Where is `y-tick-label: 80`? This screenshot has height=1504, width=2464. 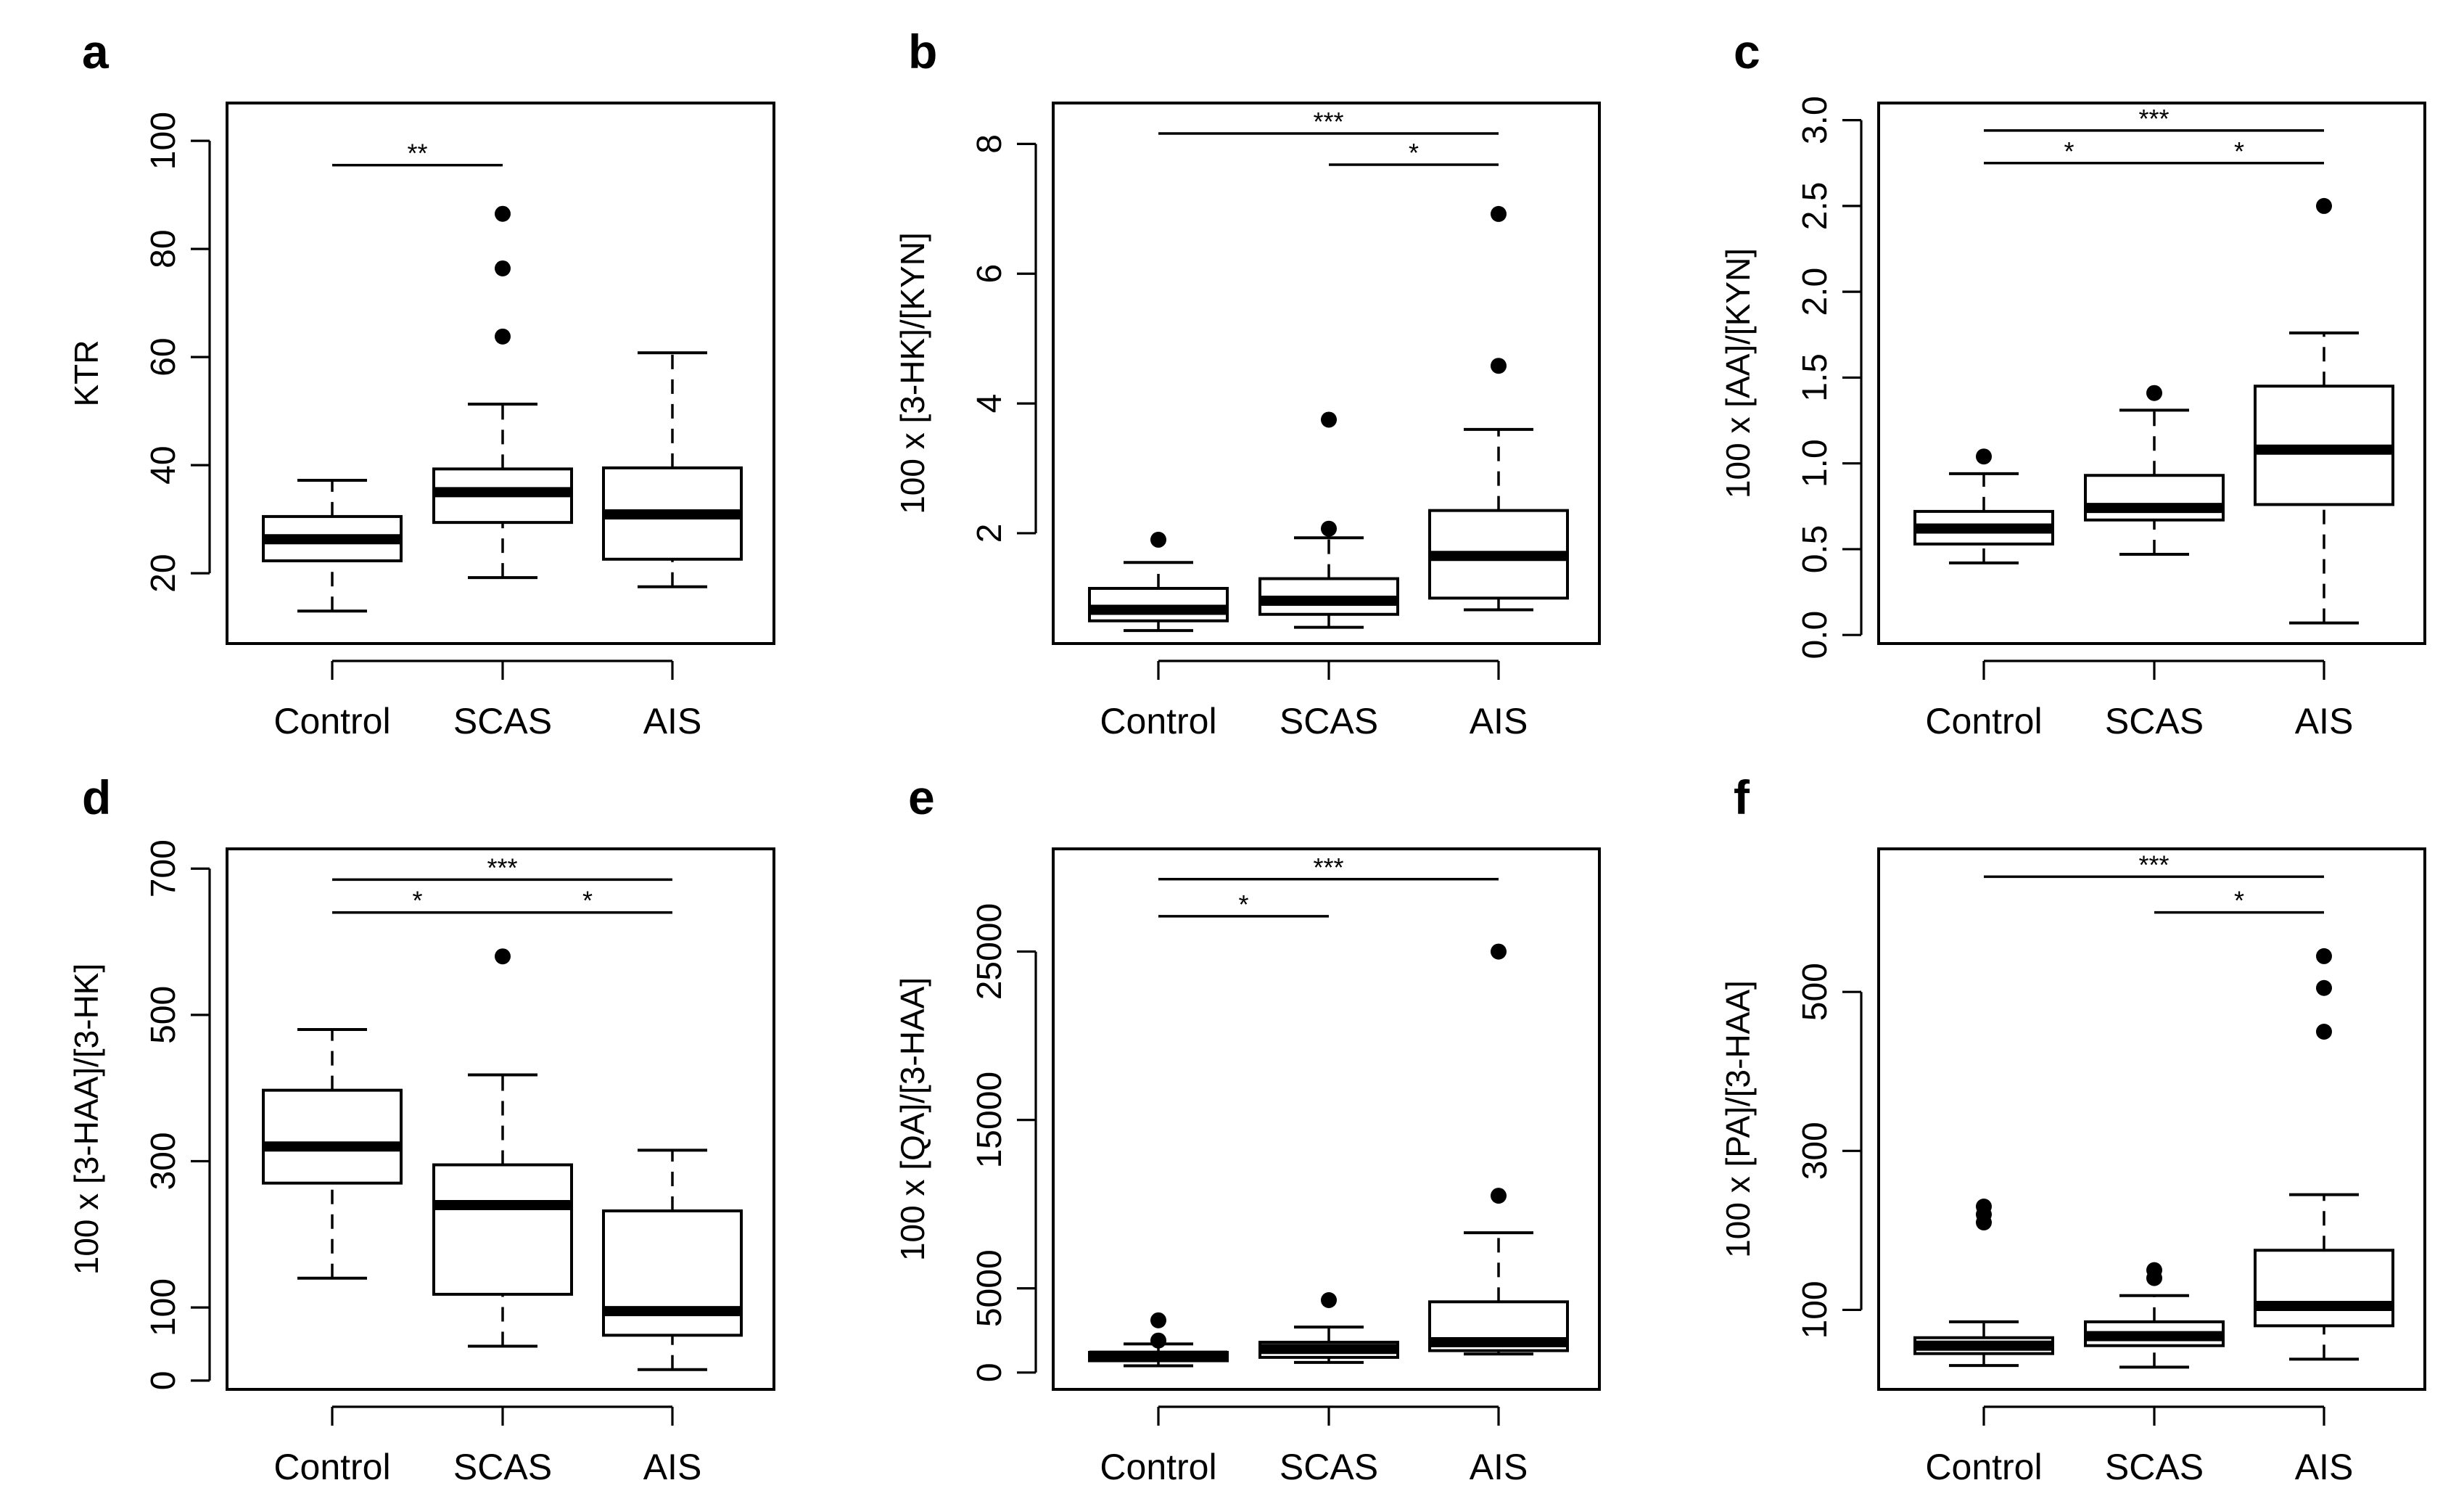 y-tick-label: 80 is located at coordinates (163, 248).